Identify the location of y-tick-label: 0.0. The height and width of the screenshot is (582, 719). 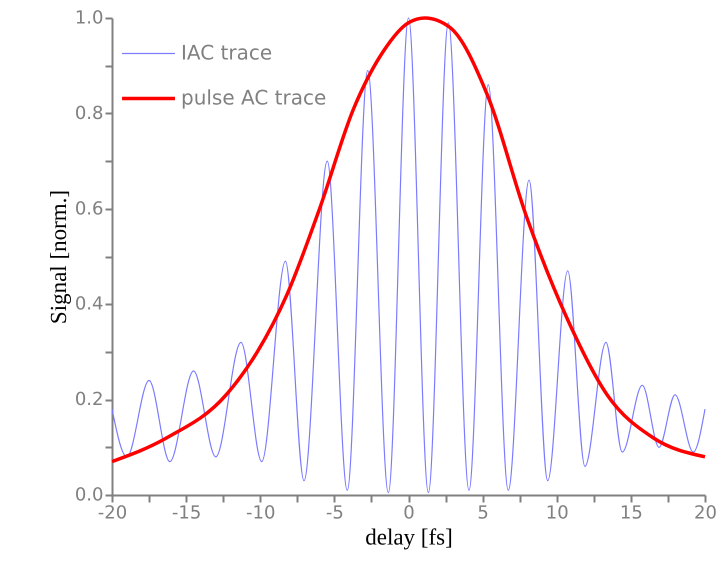
(89, 495).